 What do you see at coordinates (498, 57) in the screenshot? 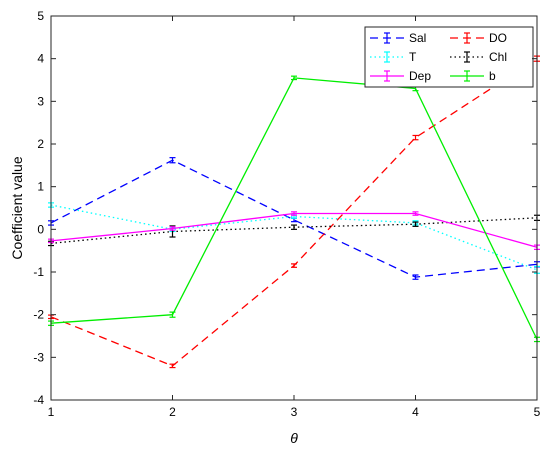
I see `legend-label-chl: Chl` at bounding box center [498, 57].